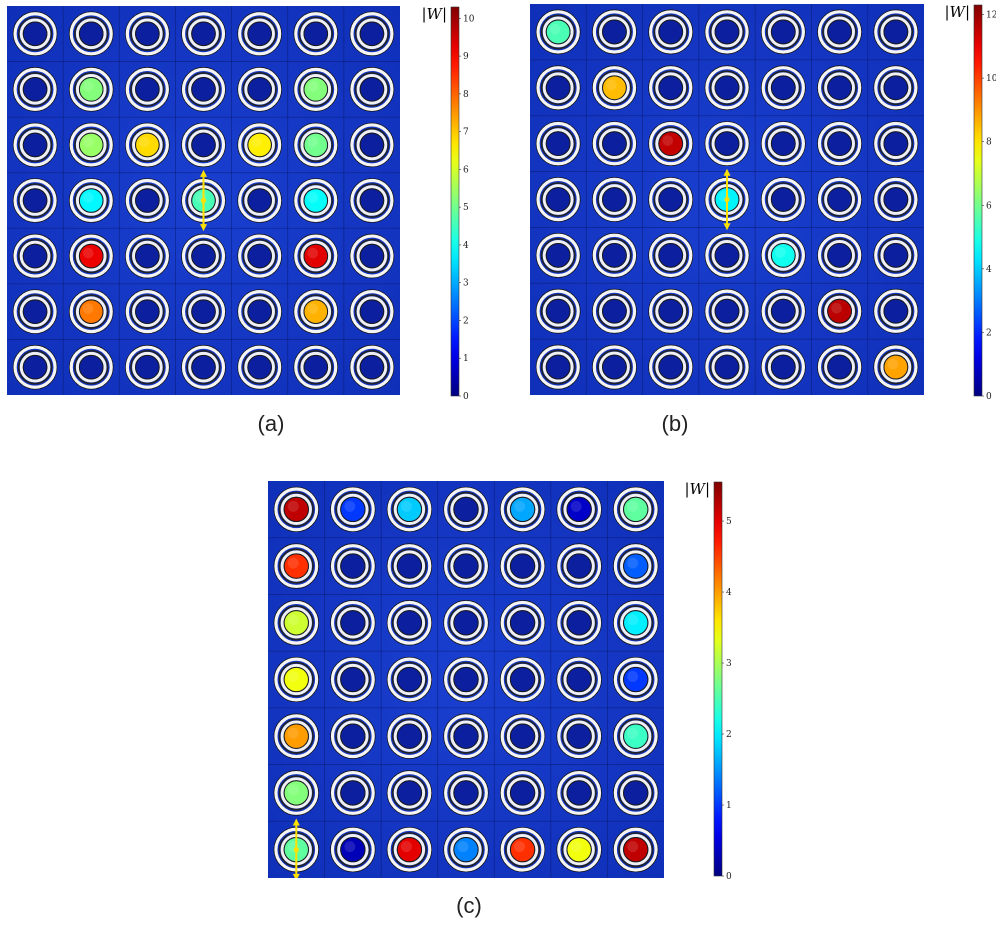 This screenshot has height=925, width=996. Describe the element at coordinates (466, 321) in the screenshot. I see `colorbar-tick-label: 2` at that location.